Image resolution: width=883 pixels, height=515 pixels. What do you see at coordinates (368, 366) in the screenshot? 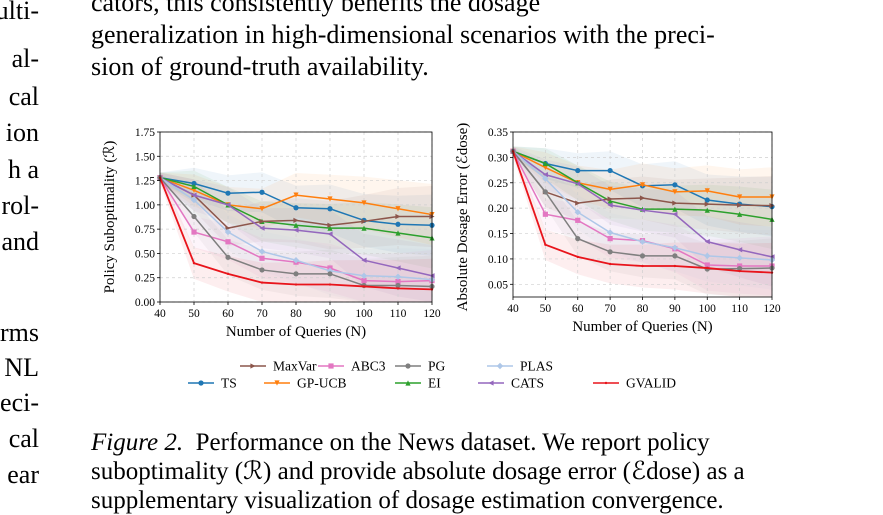
I see `legend-label-abc3: ABC3` at bounding box center [368, 366].